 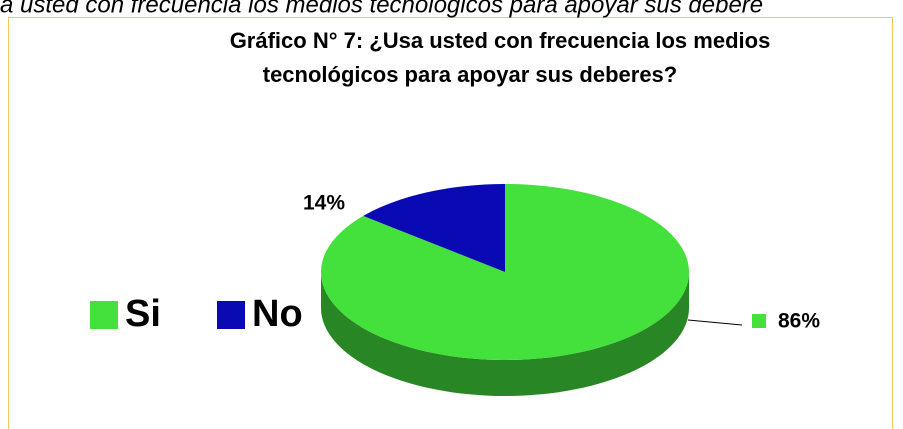 I want to click on pie-slice, so click(x=434, y=228).